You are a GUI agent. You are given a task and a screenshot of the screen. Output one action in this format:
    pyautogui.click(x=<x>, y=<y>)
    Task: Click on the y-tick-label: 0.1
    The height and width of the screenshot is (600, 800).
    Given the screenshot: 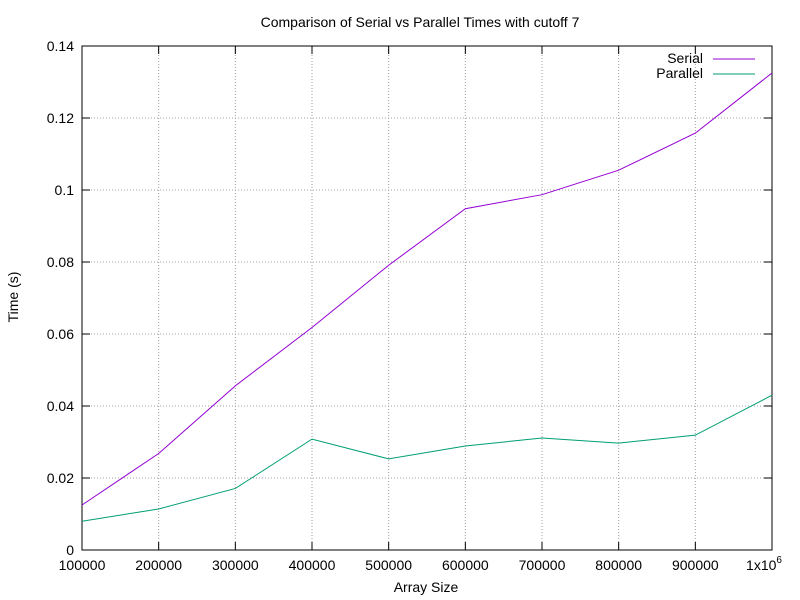 What is the action you would take?
    pyautogui.click(x=65, y=190)
    